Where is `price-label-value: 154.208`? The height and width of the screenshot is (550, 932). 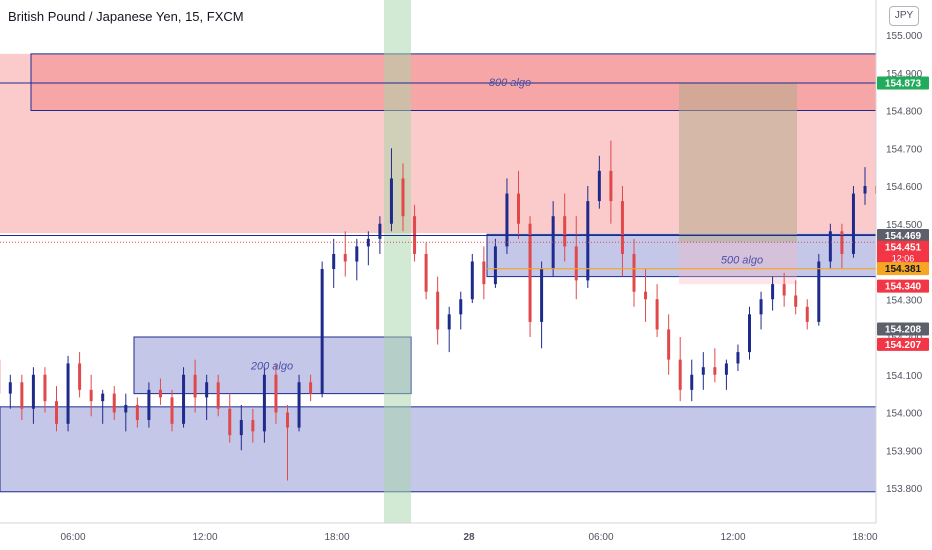
price-label-value: 154.208 is located at coordinates (903, 329).